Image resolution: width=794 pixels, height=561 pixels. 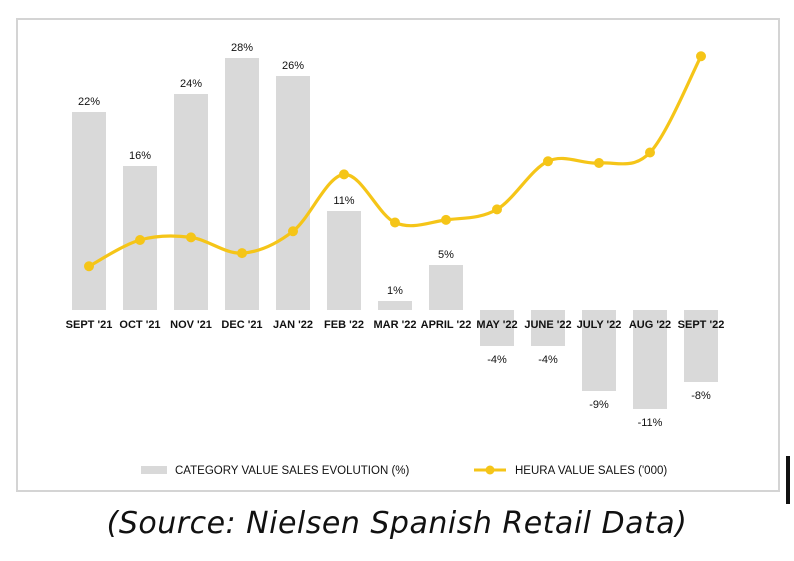 I want to click on x-tick-label: AUG '22, so click(x=650, y=325).